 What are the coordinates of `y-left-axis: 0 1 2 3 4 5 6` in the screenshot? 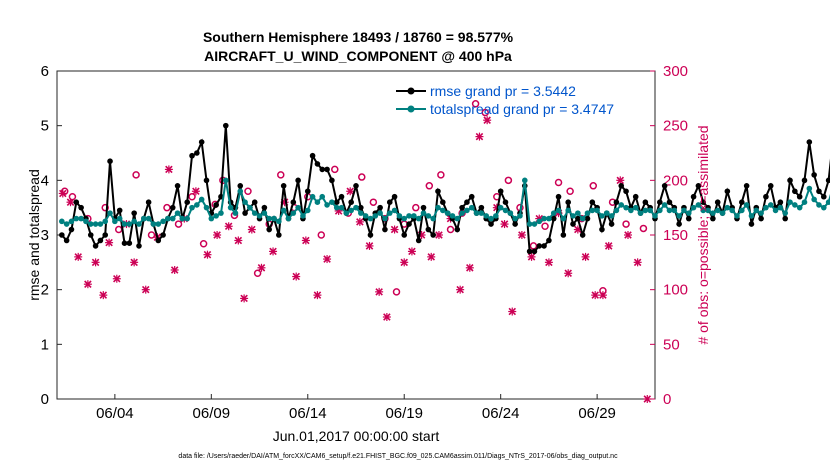 It's located at (51, 235).